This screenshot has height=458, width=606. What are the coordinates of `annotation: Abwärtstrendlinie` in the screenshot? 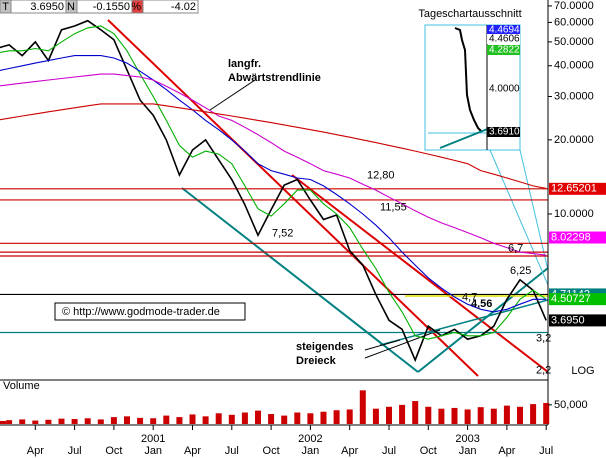 It's located at (274, 78).